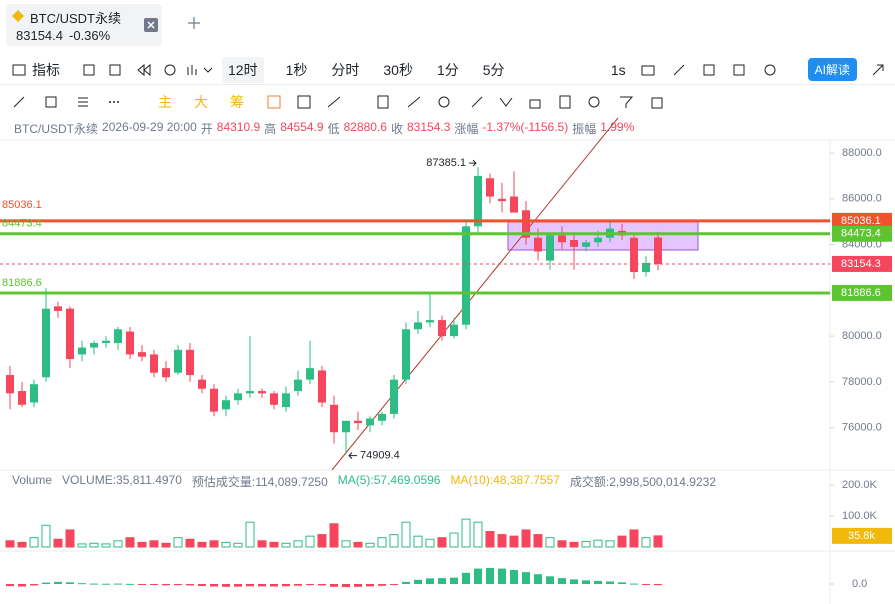 This screenshot has height=604, width=895. Describe the element at coordinates (862, 153) in the screenshot. I see `y-tick-label: 88000.0` at that location.